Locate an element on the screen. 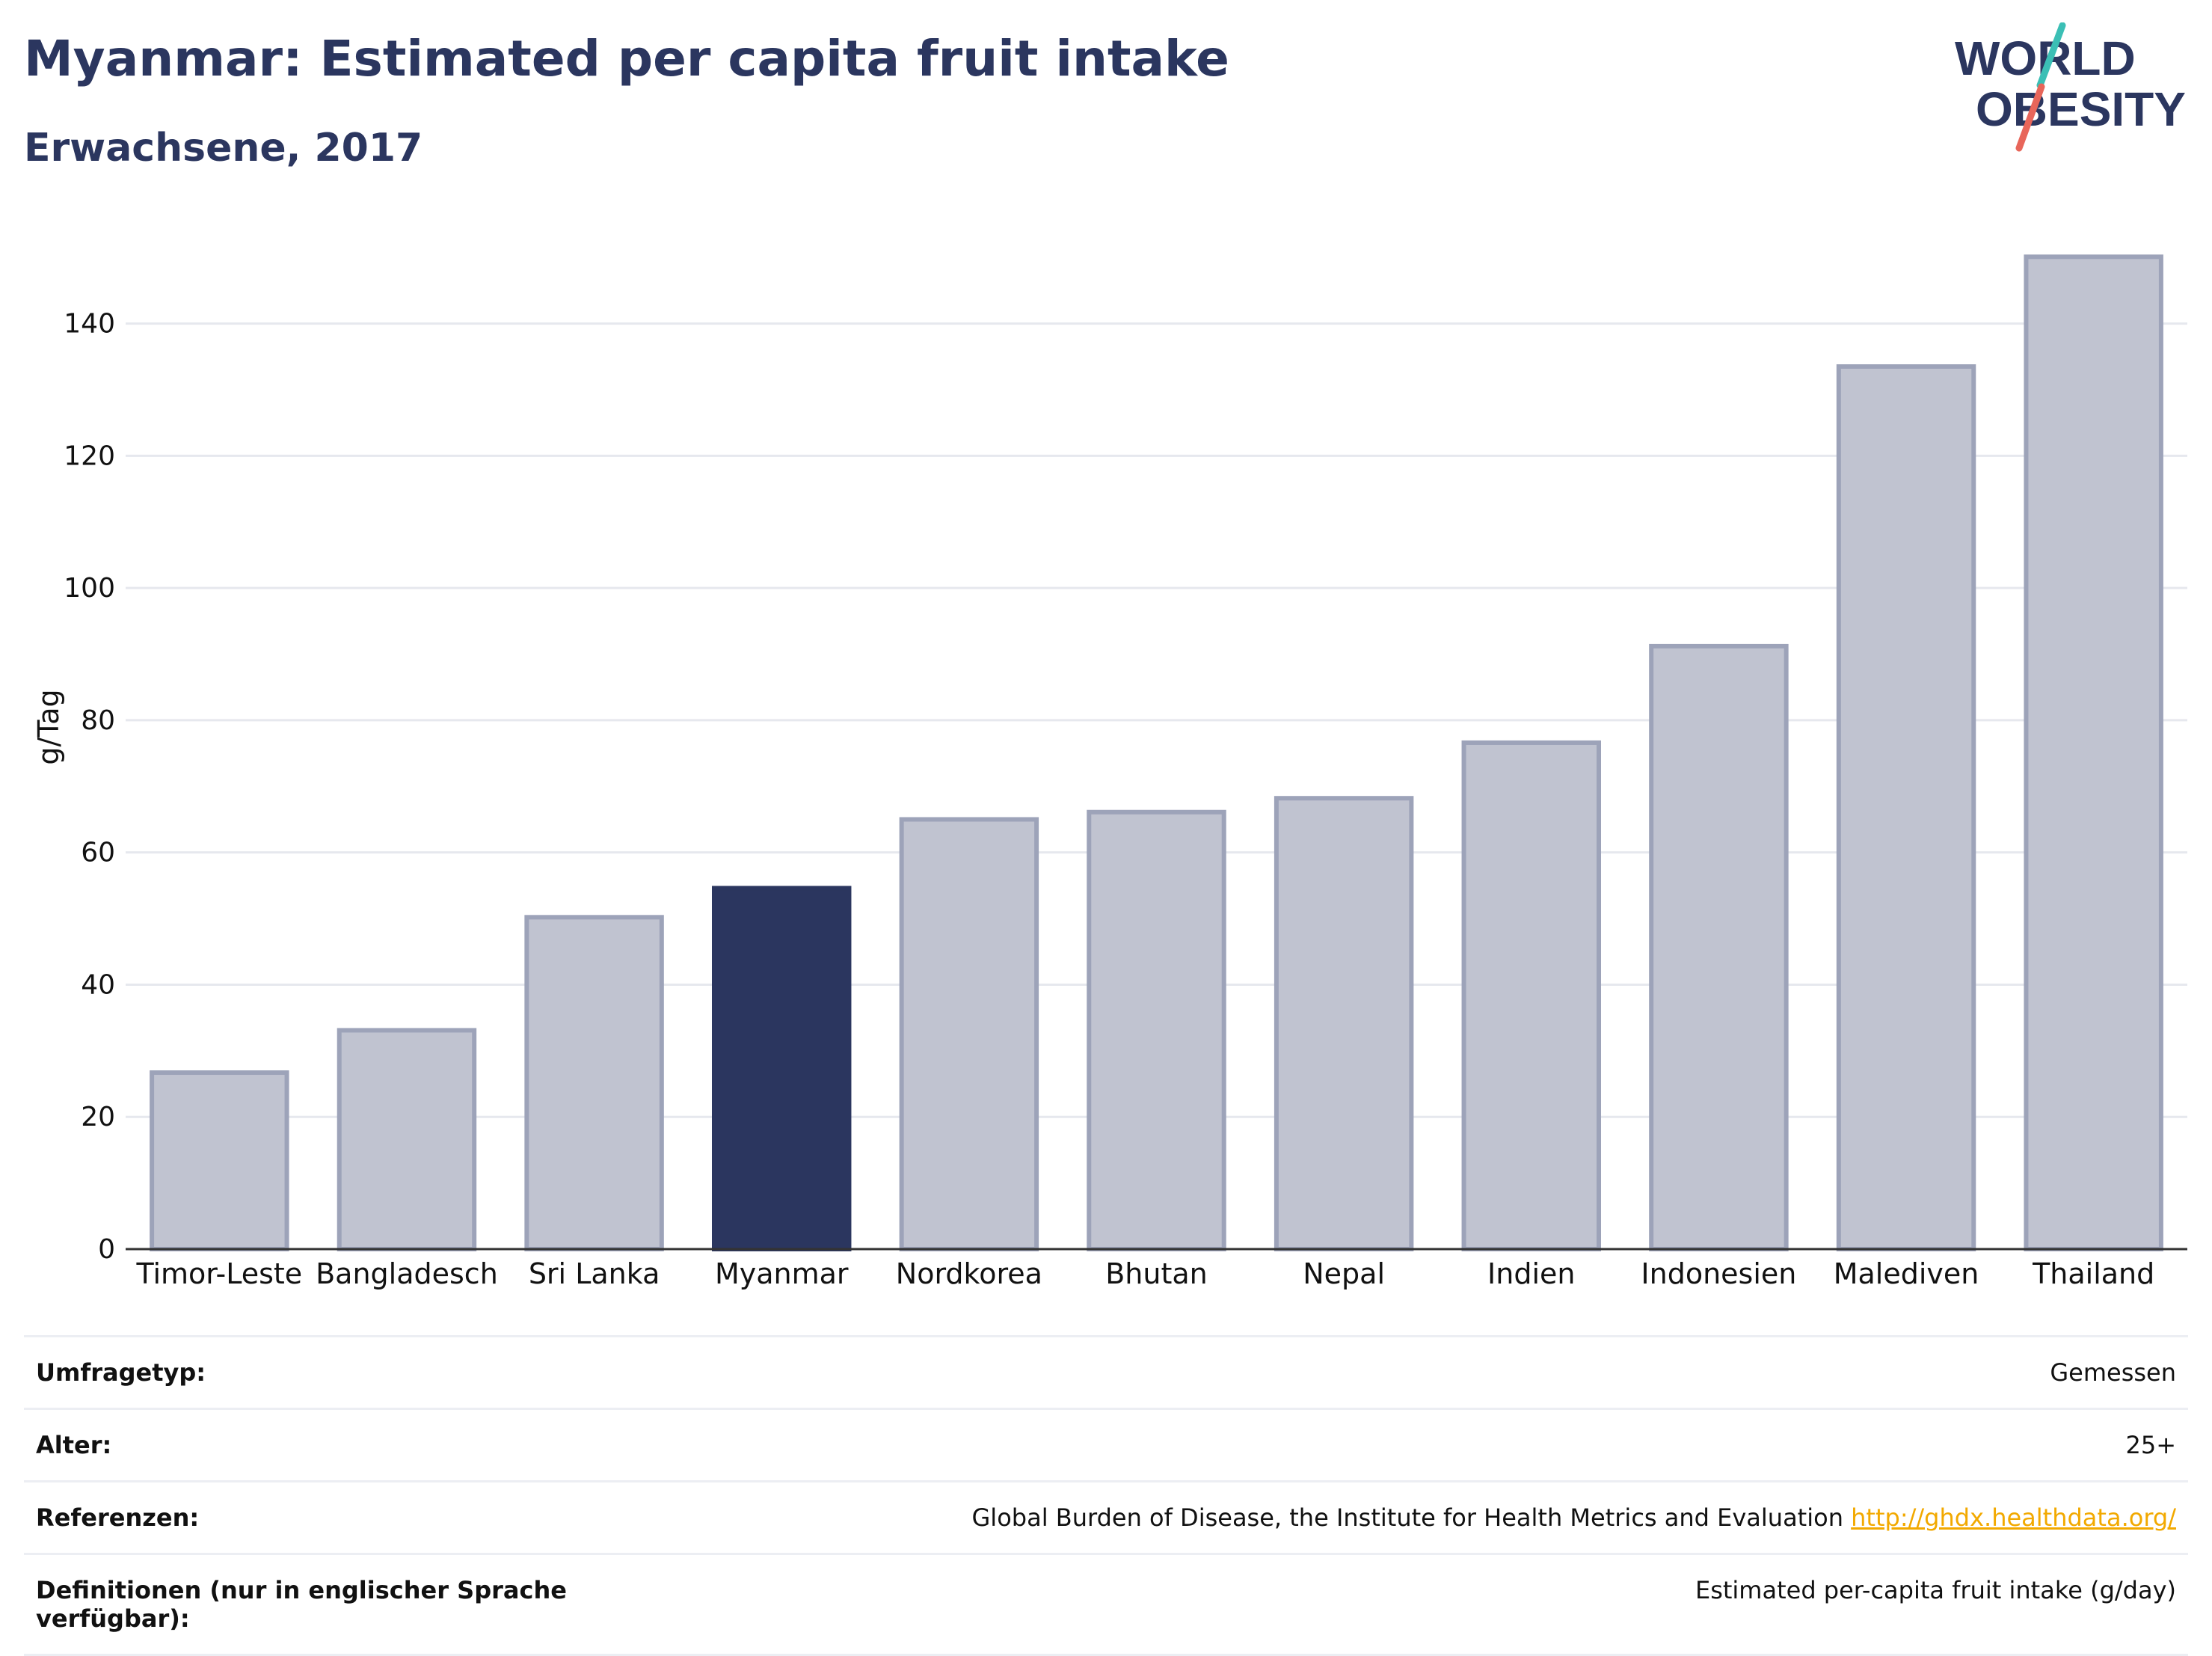 The height and width of the screenshot is (1656, 2212). bar-timor-leste is located at coordinates (219, 1161).